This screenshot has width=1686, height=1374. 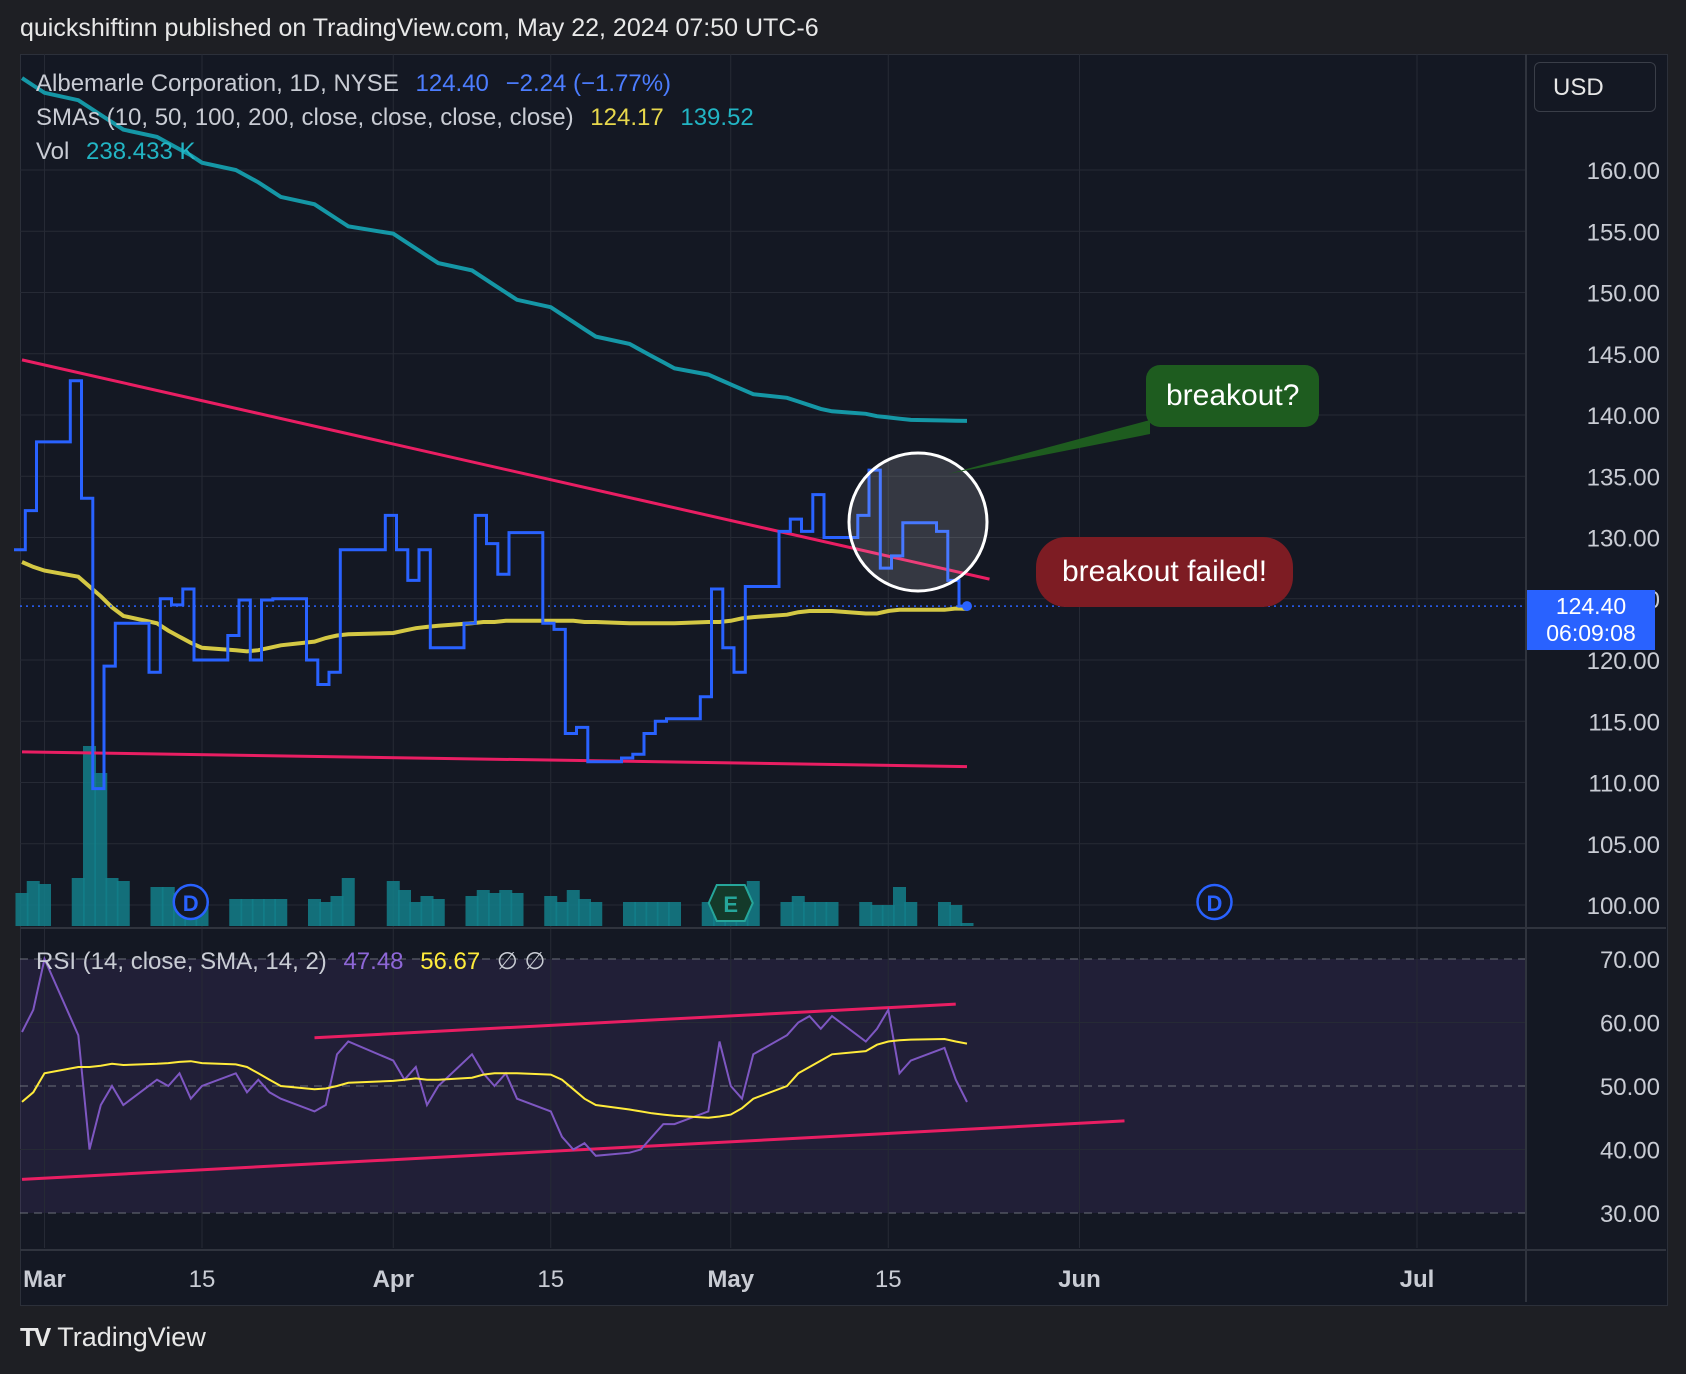 What do you see at coordinates (35, 1337) in the screenshot?
I see `tradingview-logo-icon: TV` at bounding box center [35, 1337].